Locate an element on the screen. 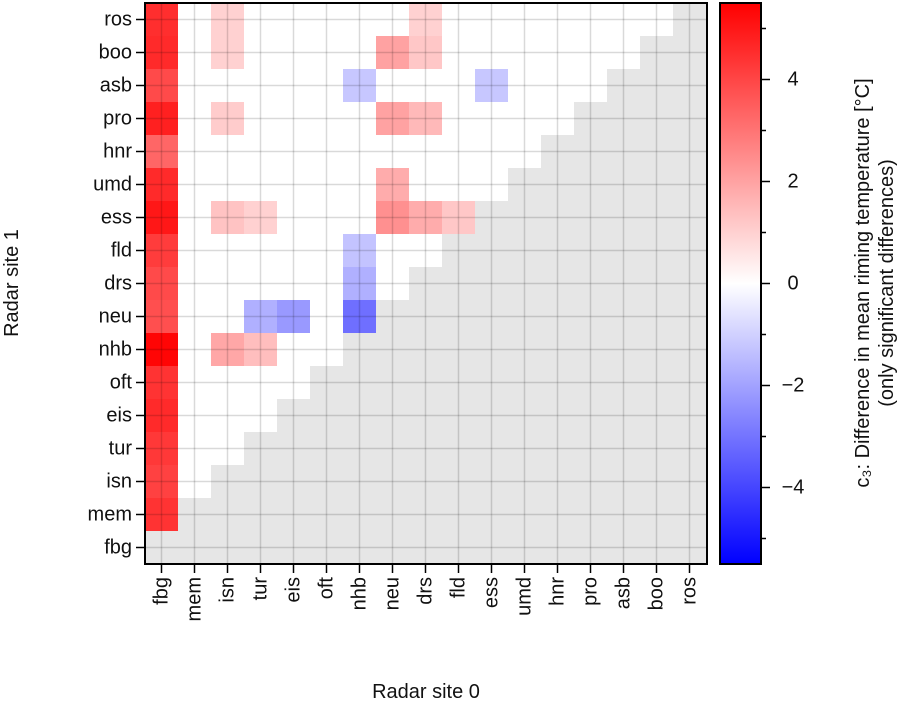 The width and height of the screenshot is (907, 702). y-axis-title: Radar site 1 is located at coordinates (12, 283).